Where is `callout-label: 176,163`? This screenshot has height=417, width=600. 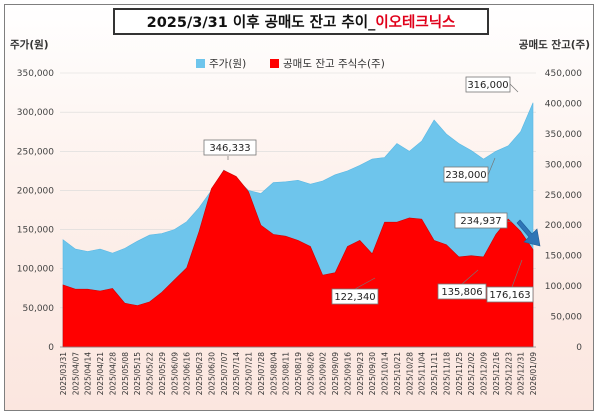
callout-label: 176,163 is located at coordinates (509, 295).